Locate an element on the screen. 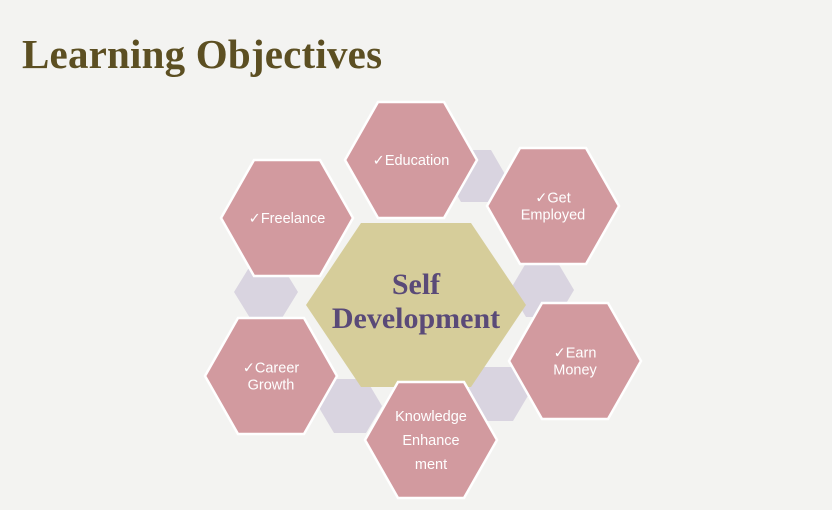 The width and height of the screenshot is (832, 510). label-get-employed: ✓Get Employed is located at coordinates (553, 206).